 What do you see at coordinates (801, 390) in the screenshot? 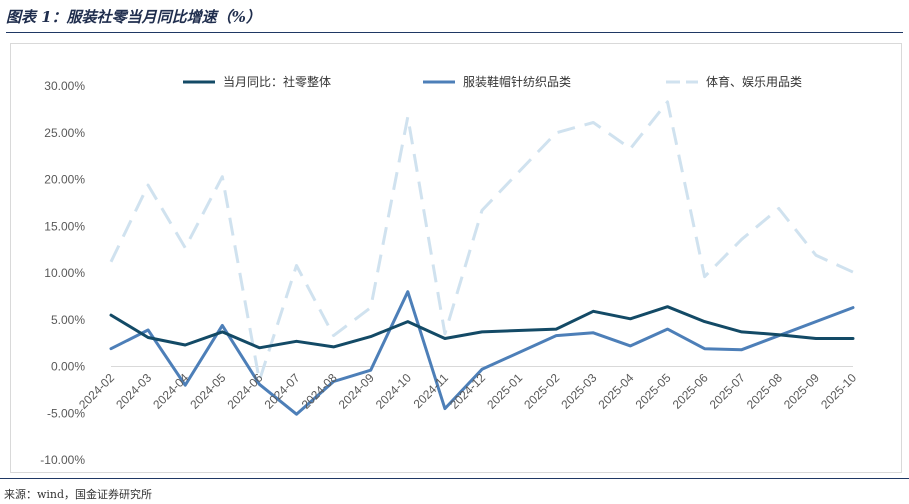
I see `x-tick-label: 2025-09` at bounding box center [801, 390].